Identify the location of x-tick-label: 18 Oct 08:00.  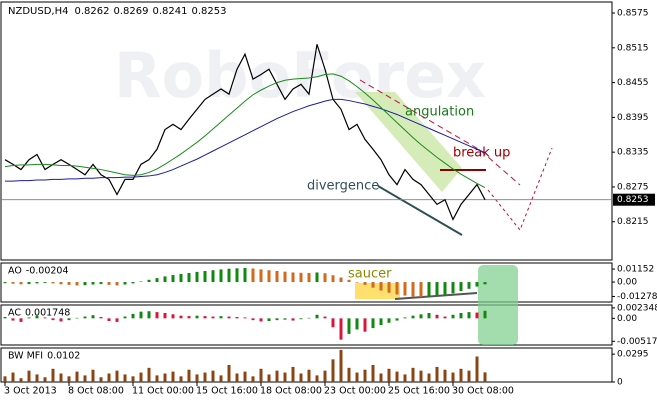
(291, 391).